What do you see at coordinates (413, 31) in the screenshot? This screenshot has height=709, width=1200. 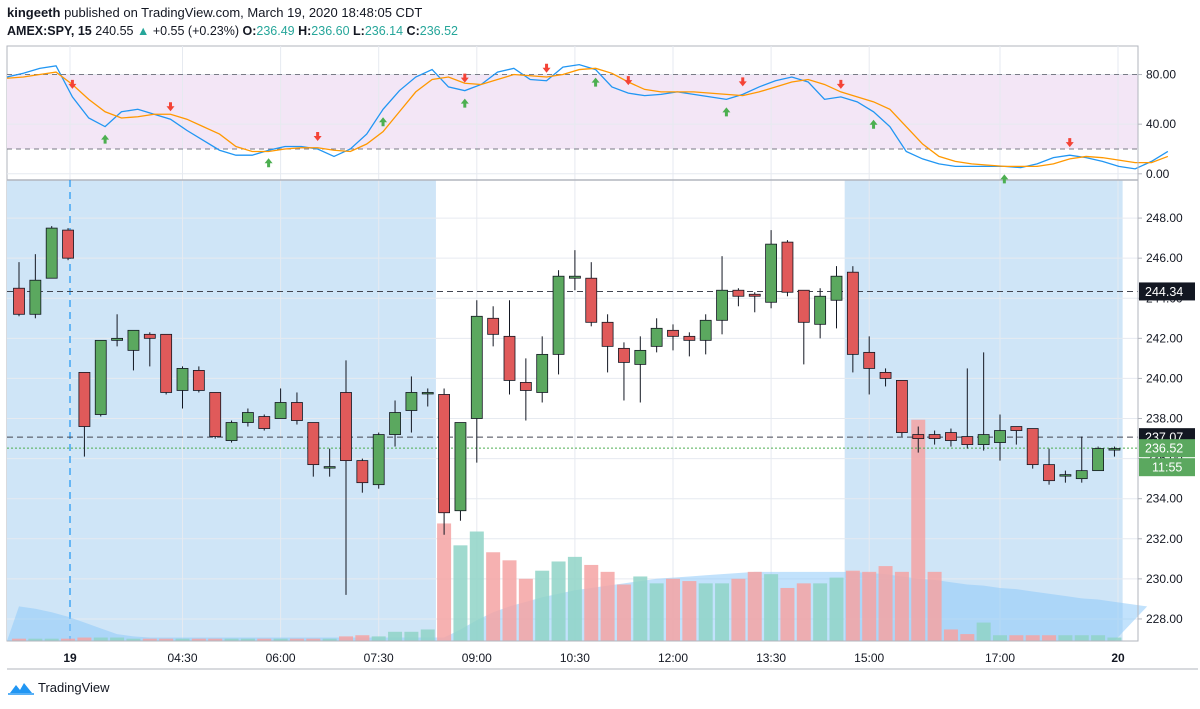 I see `close-label: C:` at bounding box center [413, 31].